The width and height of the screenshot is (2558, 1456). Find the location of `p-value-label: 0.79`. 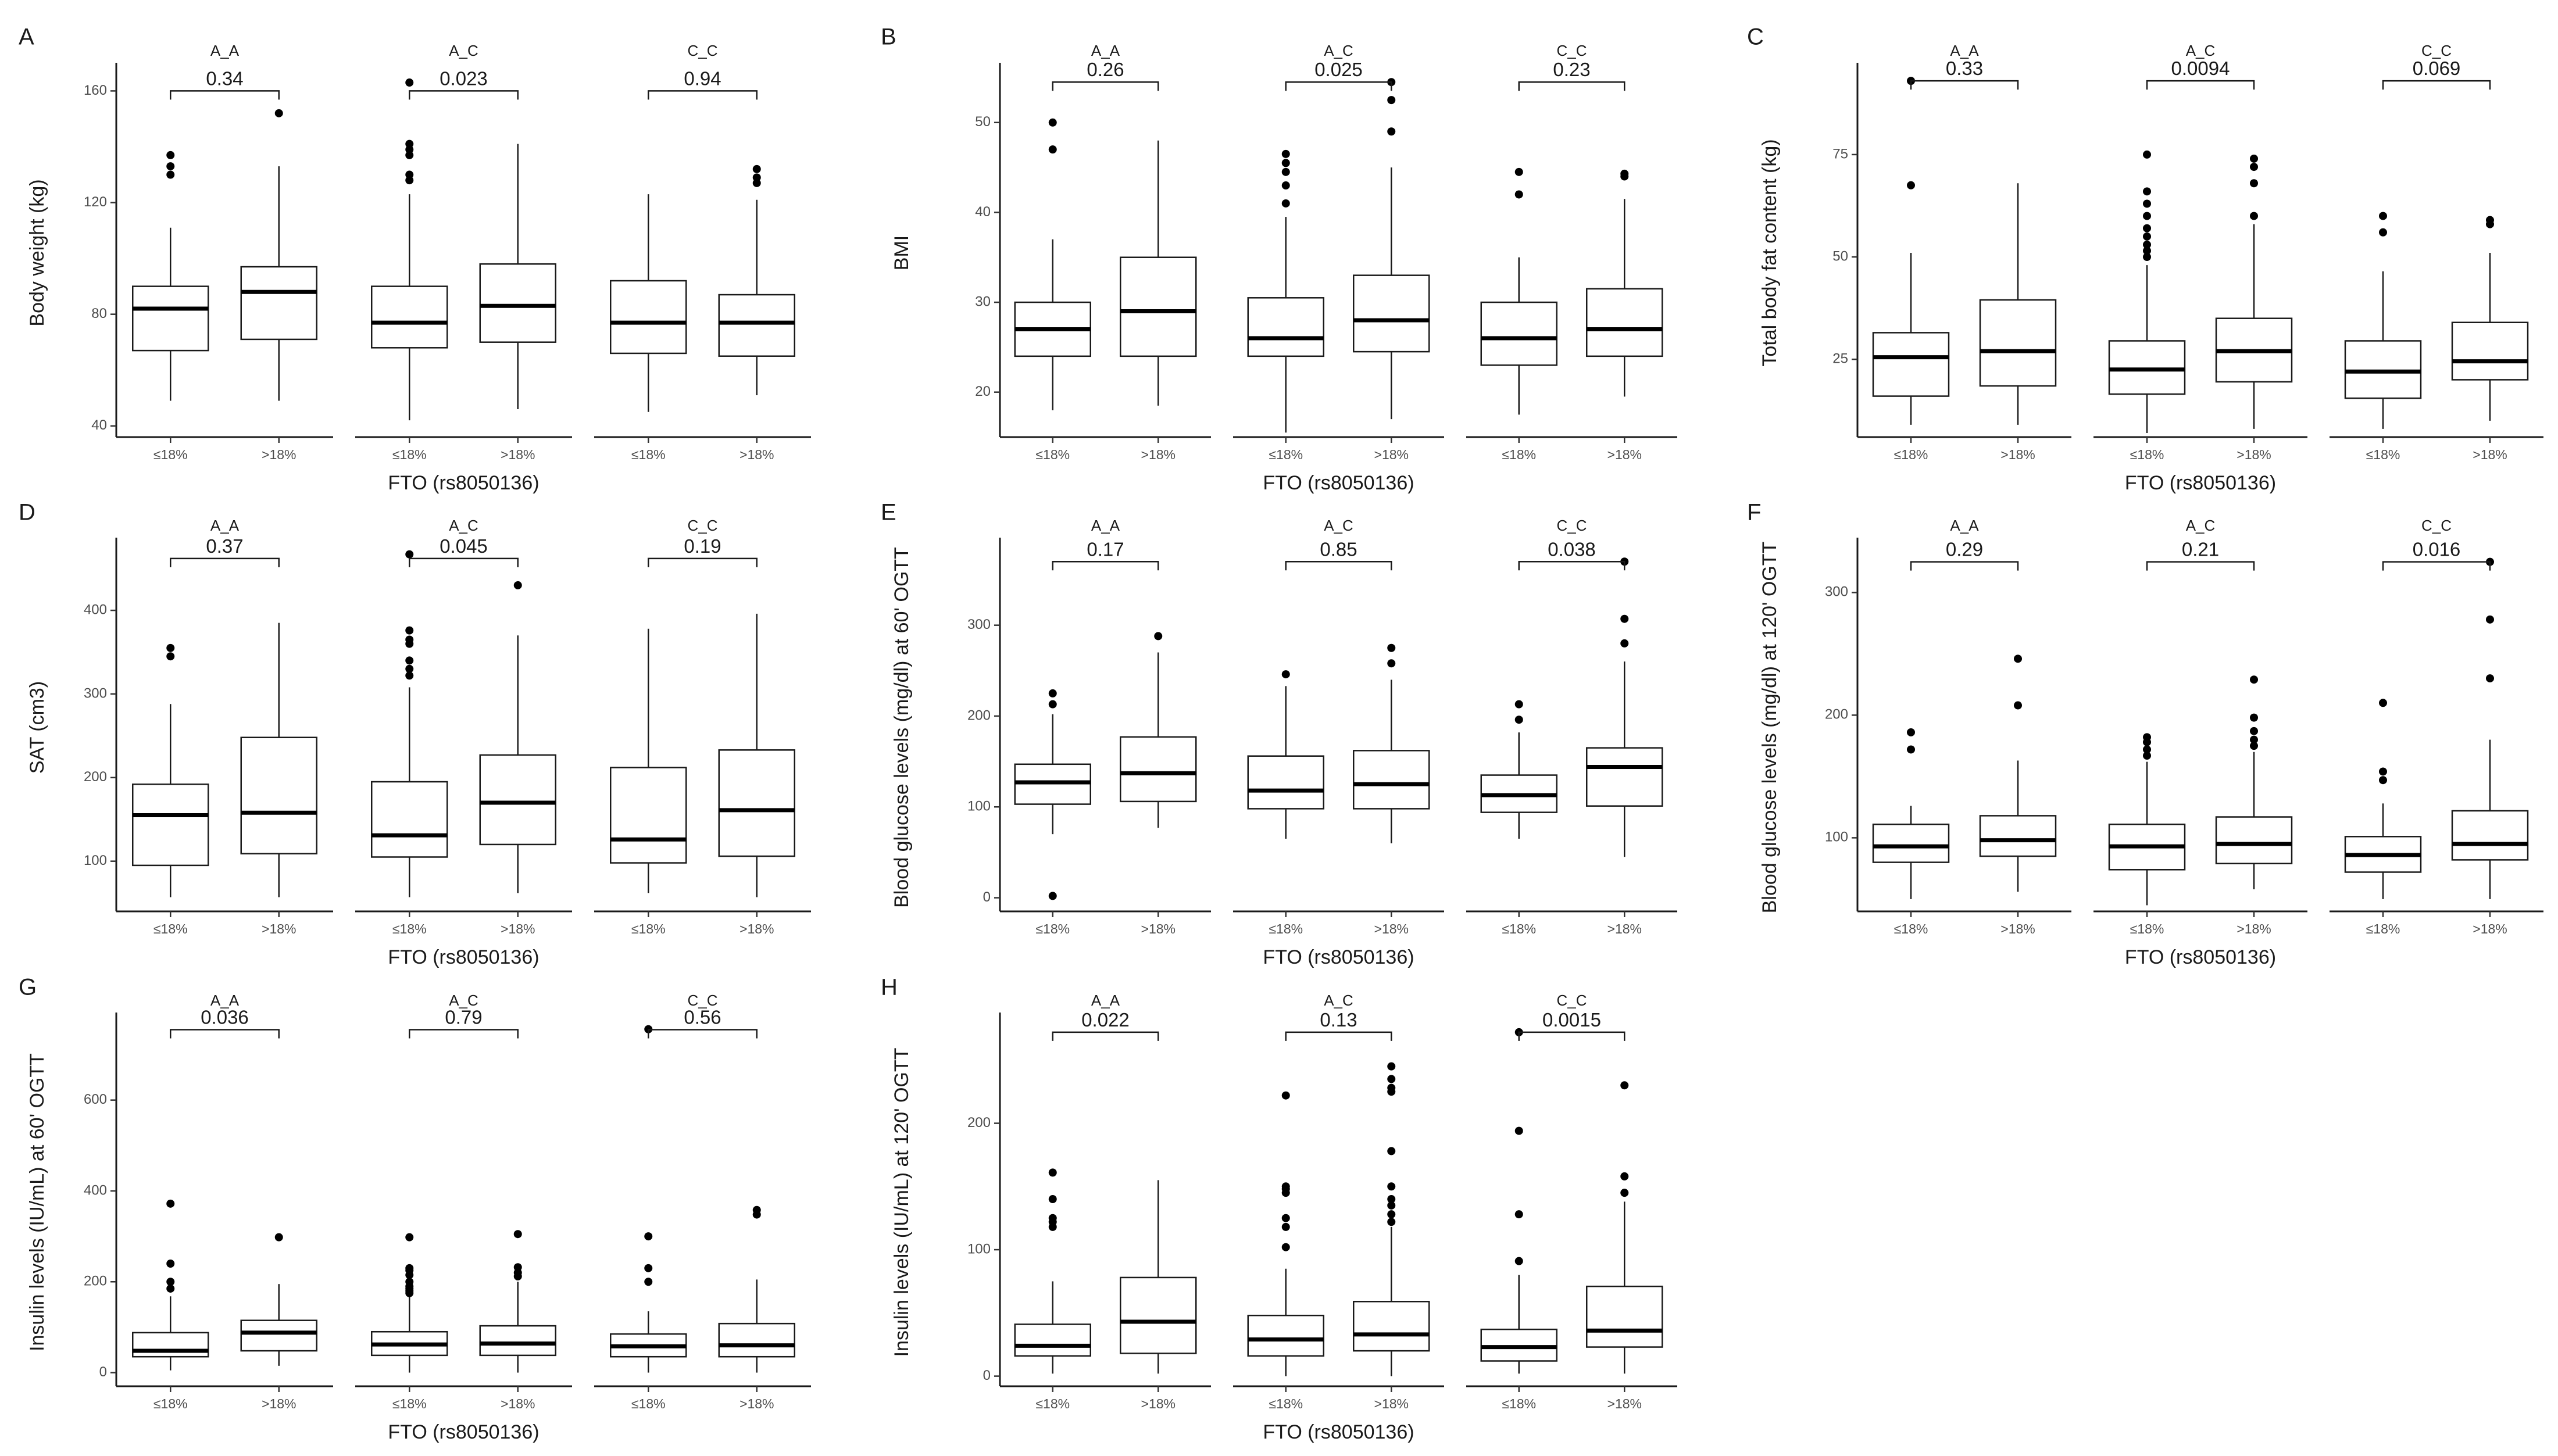

p-value-label: 0.79 is located at coordinates (463, 1018).